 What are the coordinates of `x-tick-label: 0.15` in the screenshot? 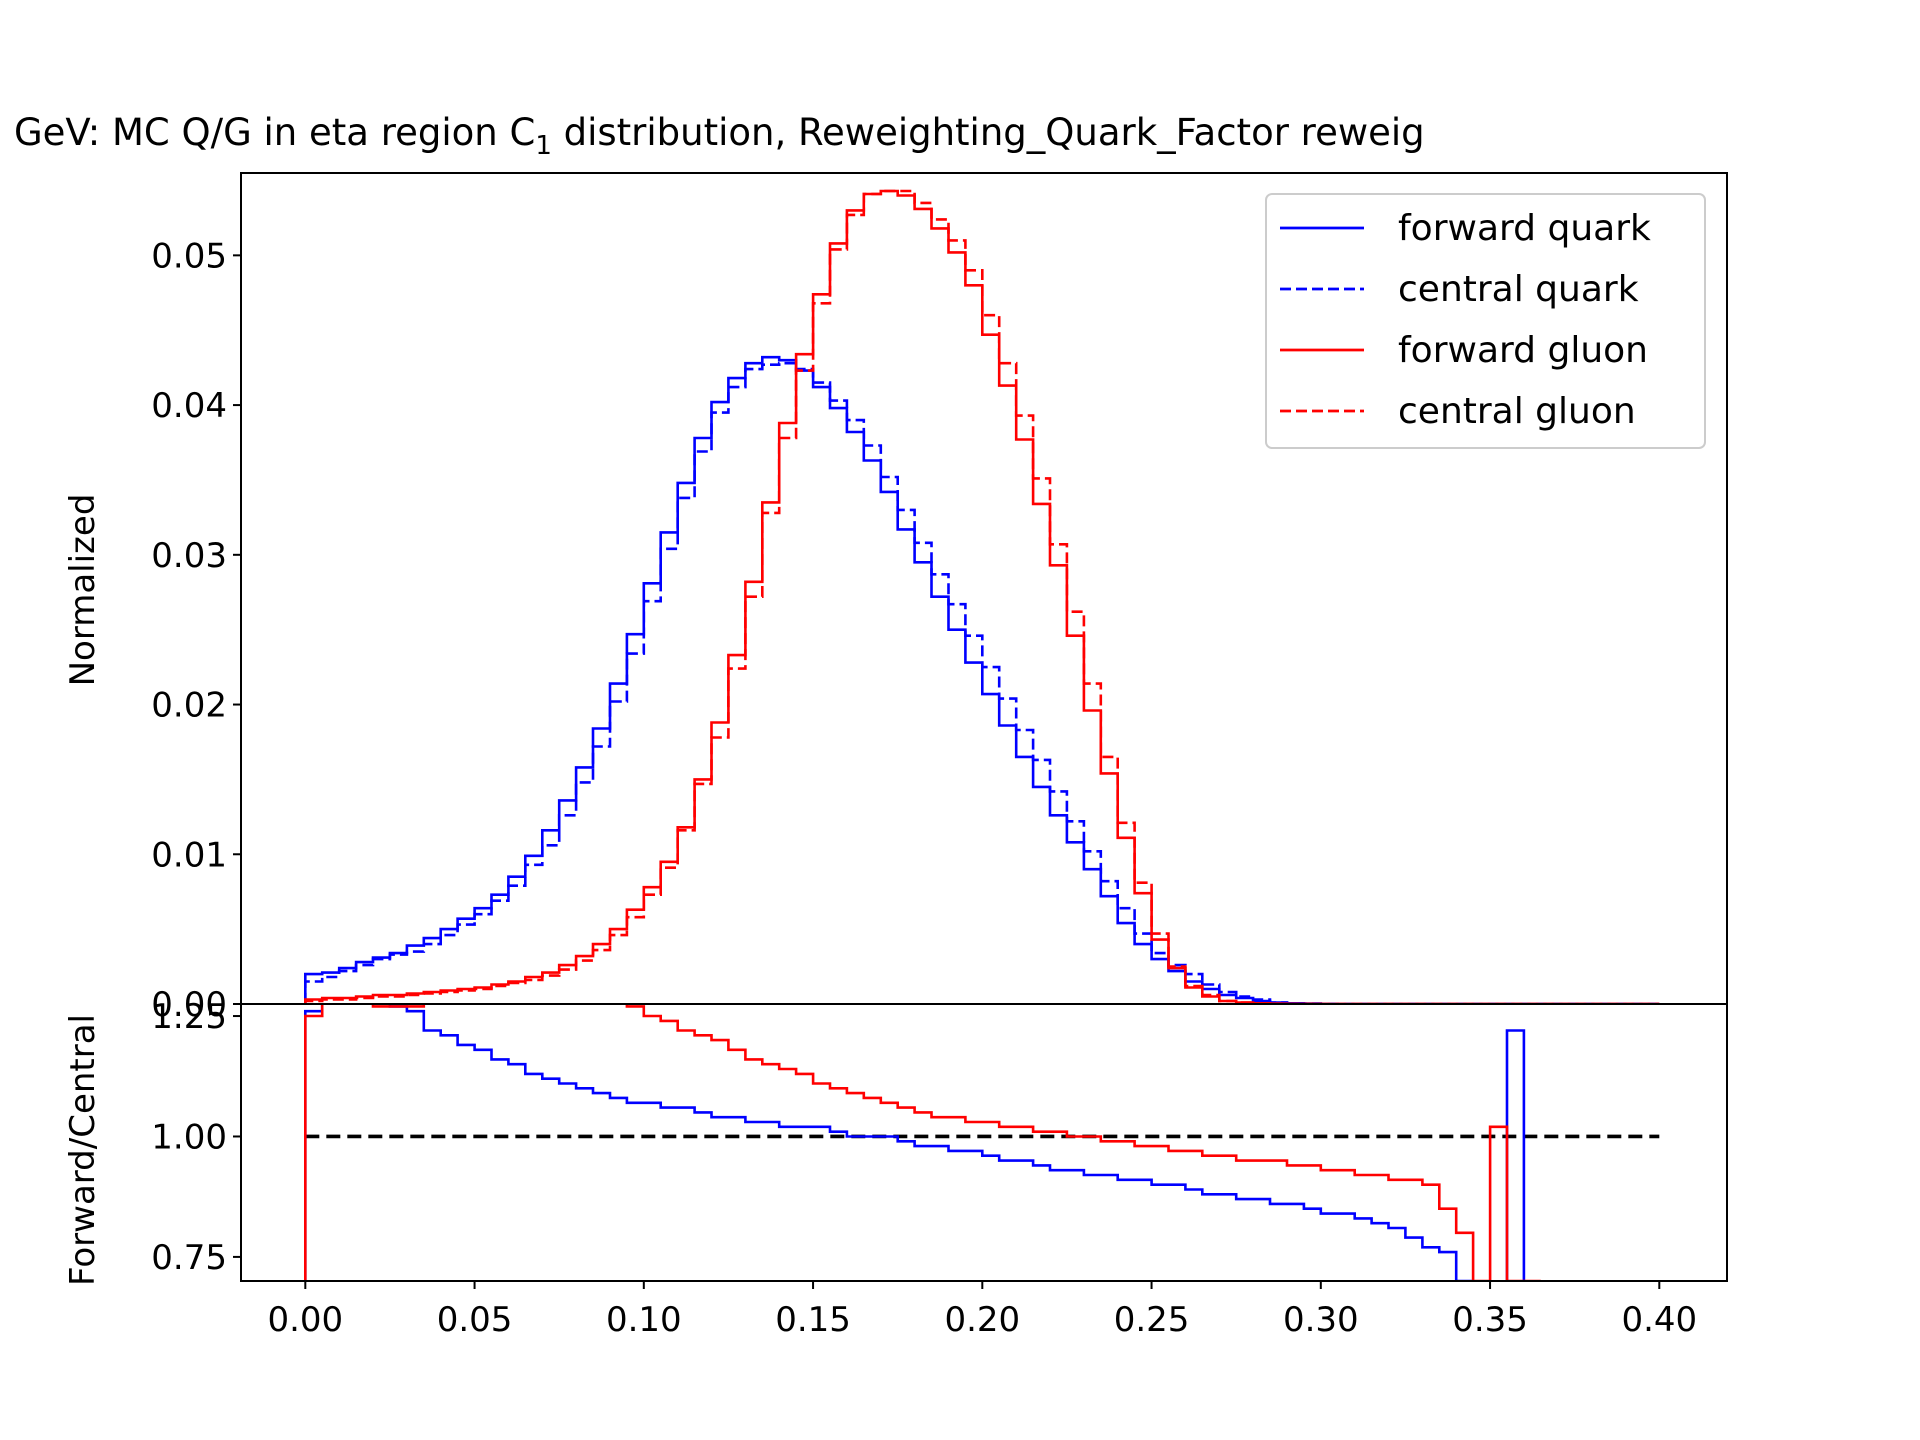 It's located at (813, 1320).